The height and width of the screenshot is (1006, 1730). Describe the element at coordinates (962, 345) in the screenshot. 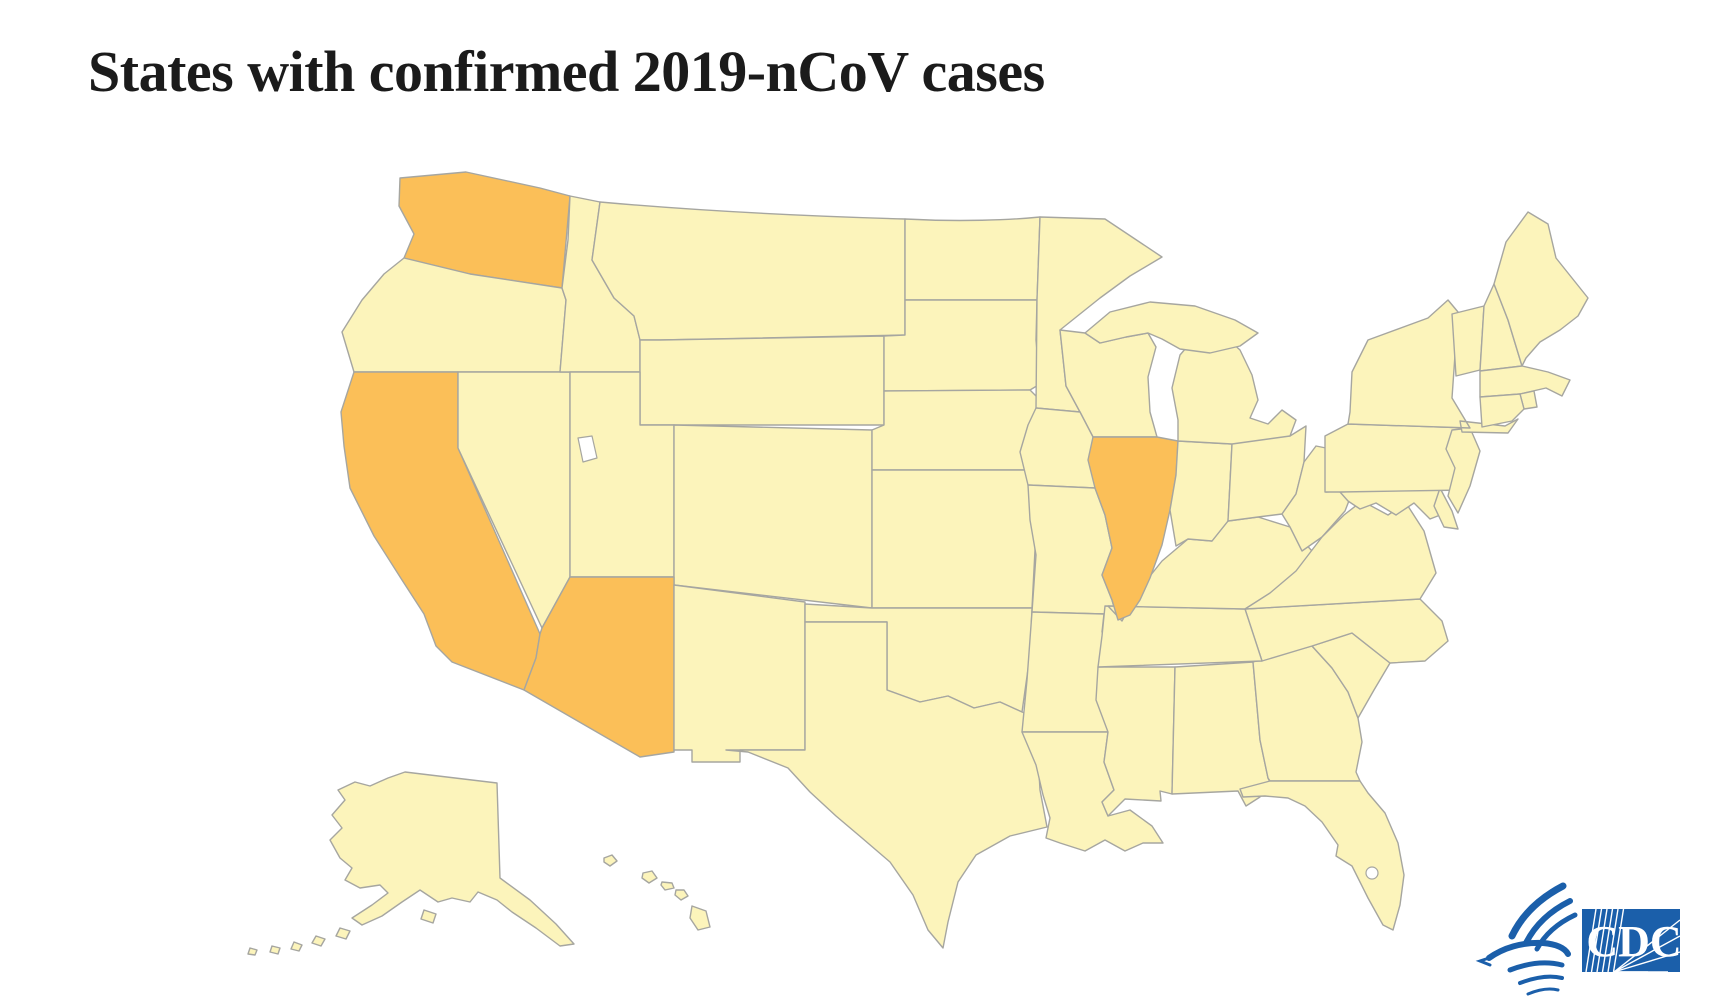

I see `state-south-dakota` at that location.